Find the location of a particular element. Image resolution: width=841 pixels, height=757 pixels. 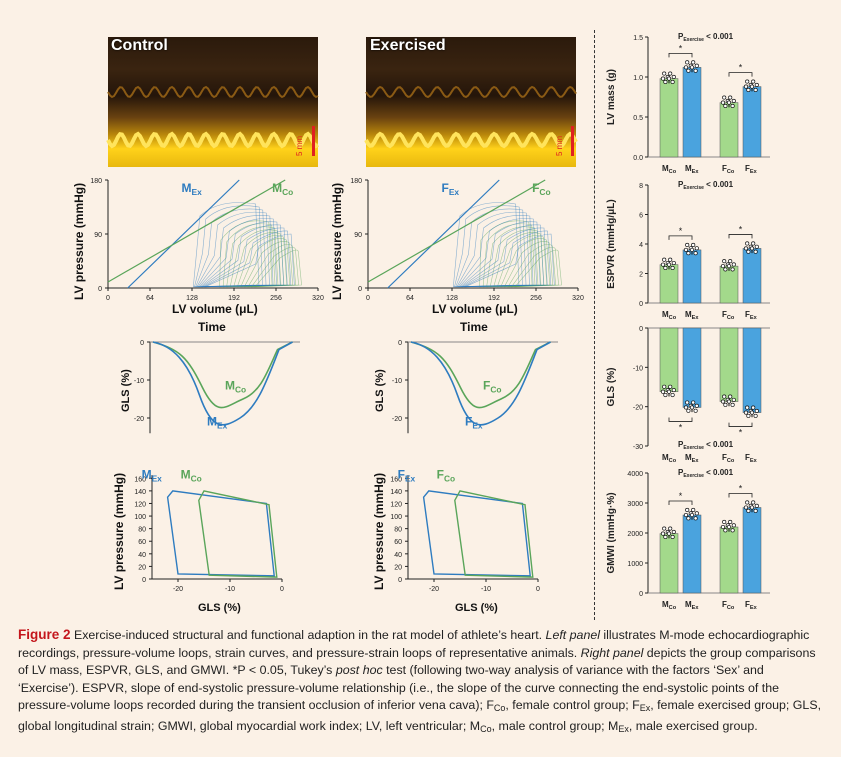

y-tick-label: 90 is located at coordinates (98, 235).